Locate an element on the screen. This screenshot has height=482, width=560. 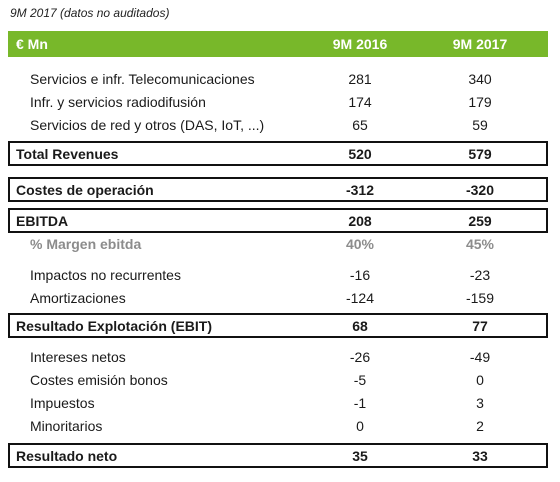
row-label: Impuestos is located at coordinates (62, 403).